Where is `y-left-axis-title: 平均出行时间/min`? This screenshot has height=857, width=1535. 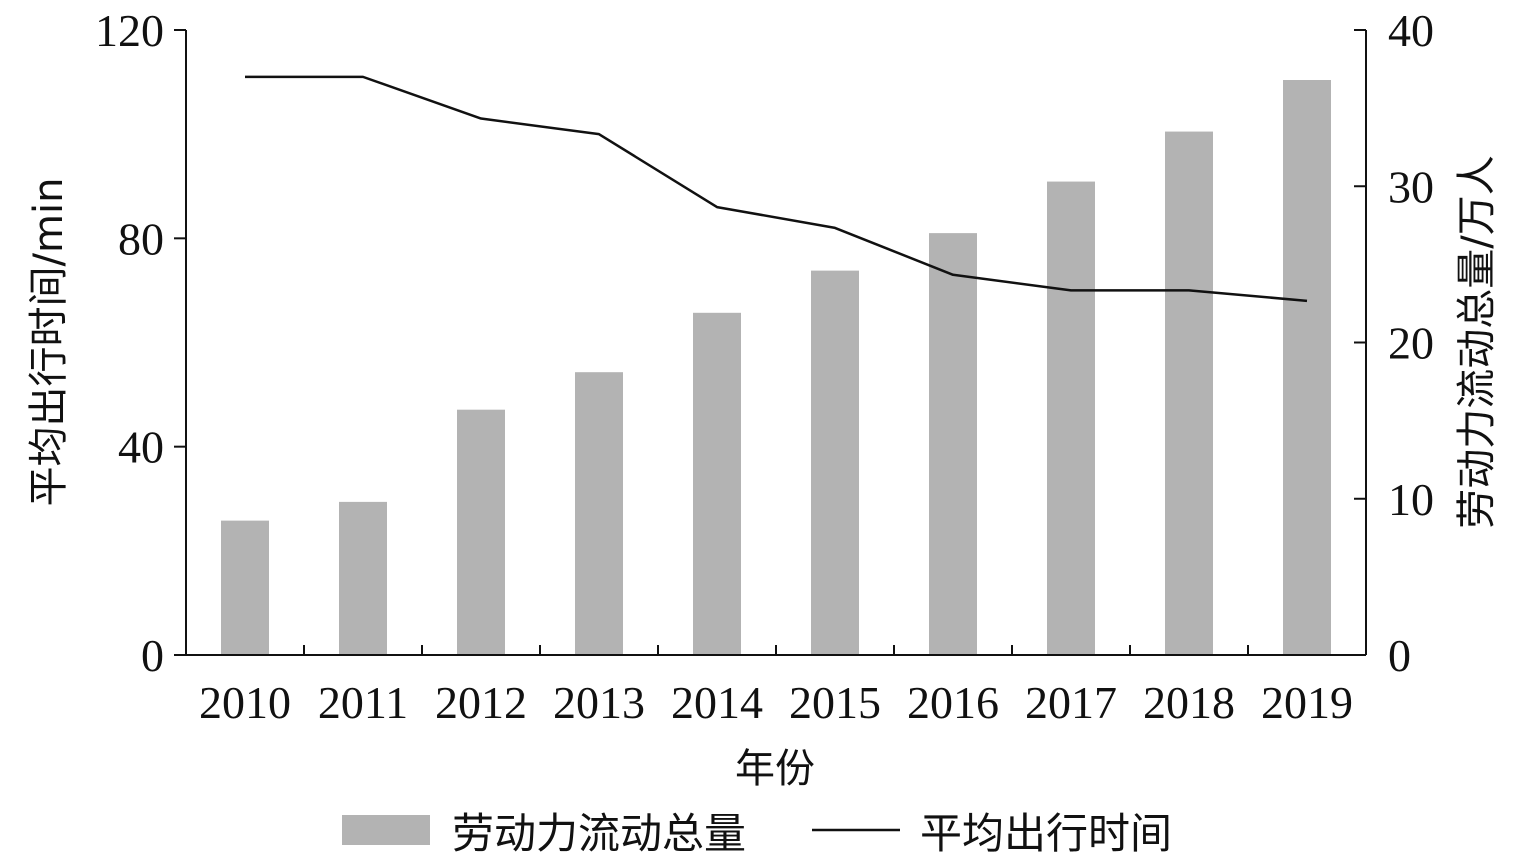 y-left-axis-title: 平均出行时间/min is located at coordinates (49, 342).